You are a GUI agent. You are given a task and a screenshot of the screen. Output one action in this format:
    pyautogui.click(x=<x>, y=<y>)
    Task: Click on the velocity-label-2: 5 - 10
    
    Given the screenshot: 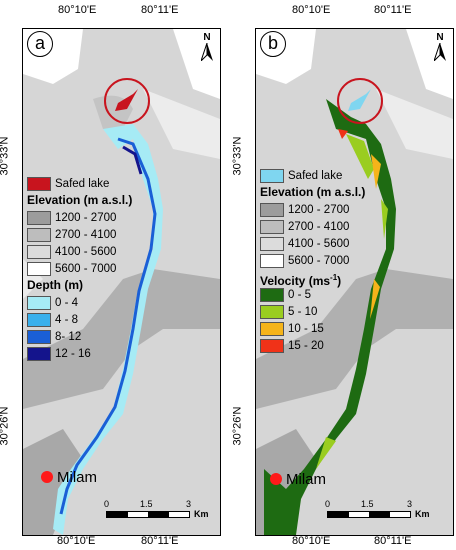 What is the action you would take?
    pyautogui.click(x=303, y=311)
    